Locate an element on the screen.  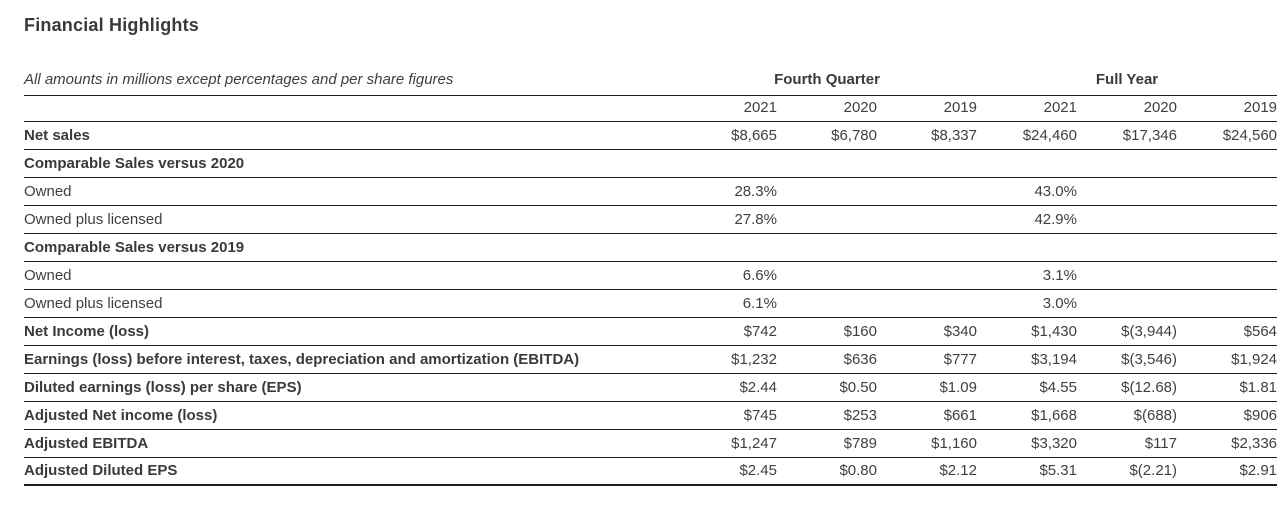
row-label: Adjusted Diluted EPS is located at coordinates (350, 471).